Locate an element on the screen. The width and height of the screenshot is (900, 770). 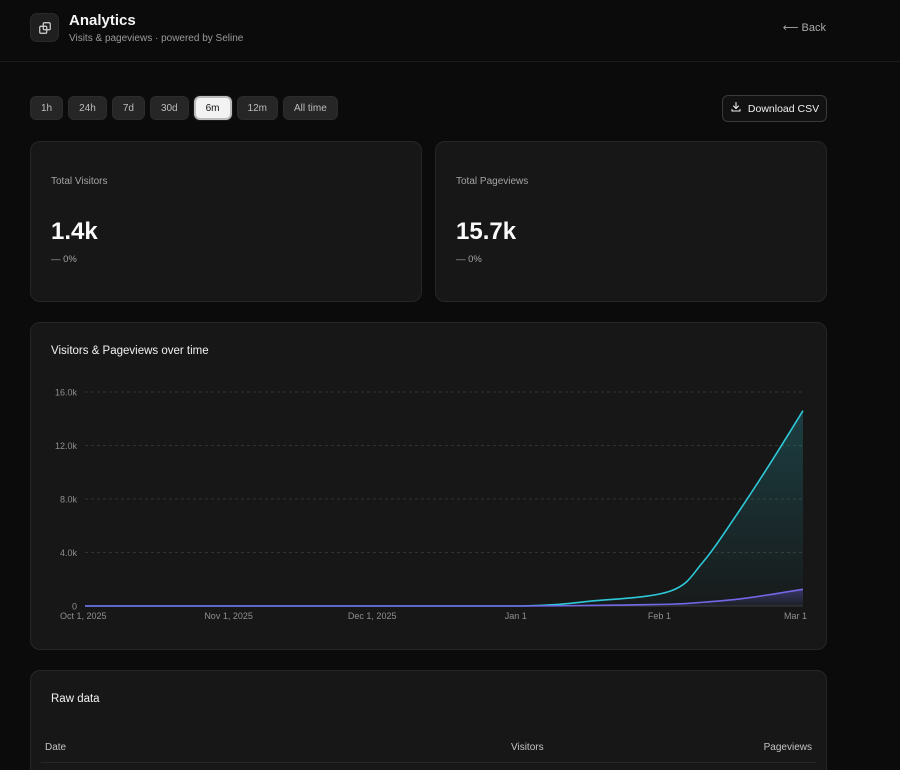
arrow-left-icon: ⟵ is located at coordinates (790, 28).